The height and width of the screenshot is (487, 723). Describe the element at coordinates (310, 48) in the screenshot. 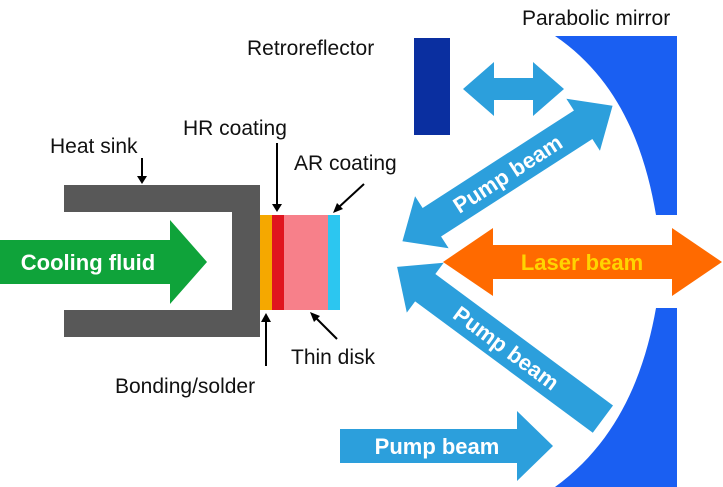

I see `retroreflector-label: Retroreflector` at that location.